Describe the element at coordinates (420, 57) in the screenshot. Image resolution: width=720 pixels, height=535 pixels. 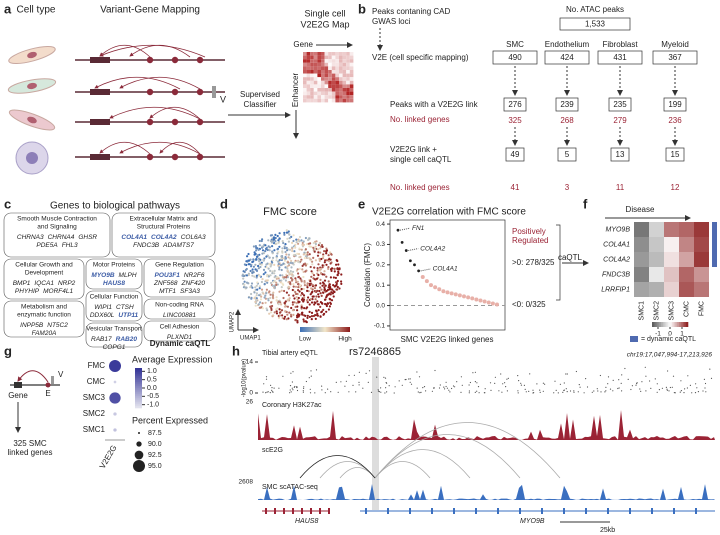
I see `row-label: V2E (cell specific mapping)` at that location.